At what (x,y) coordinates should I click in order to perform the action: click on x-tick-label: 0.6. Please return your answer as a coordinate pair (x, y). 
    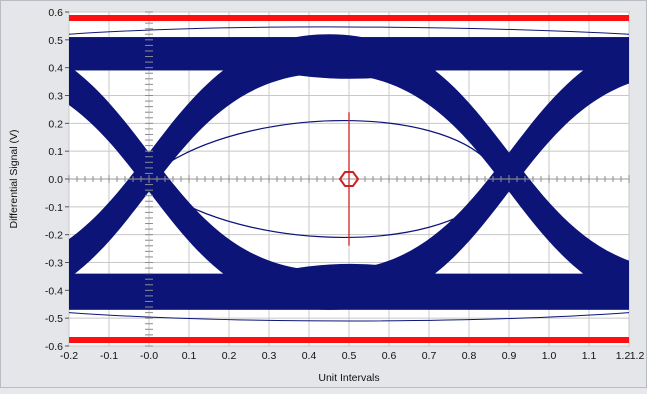
    Looking at the image, I should click on (389, 356).